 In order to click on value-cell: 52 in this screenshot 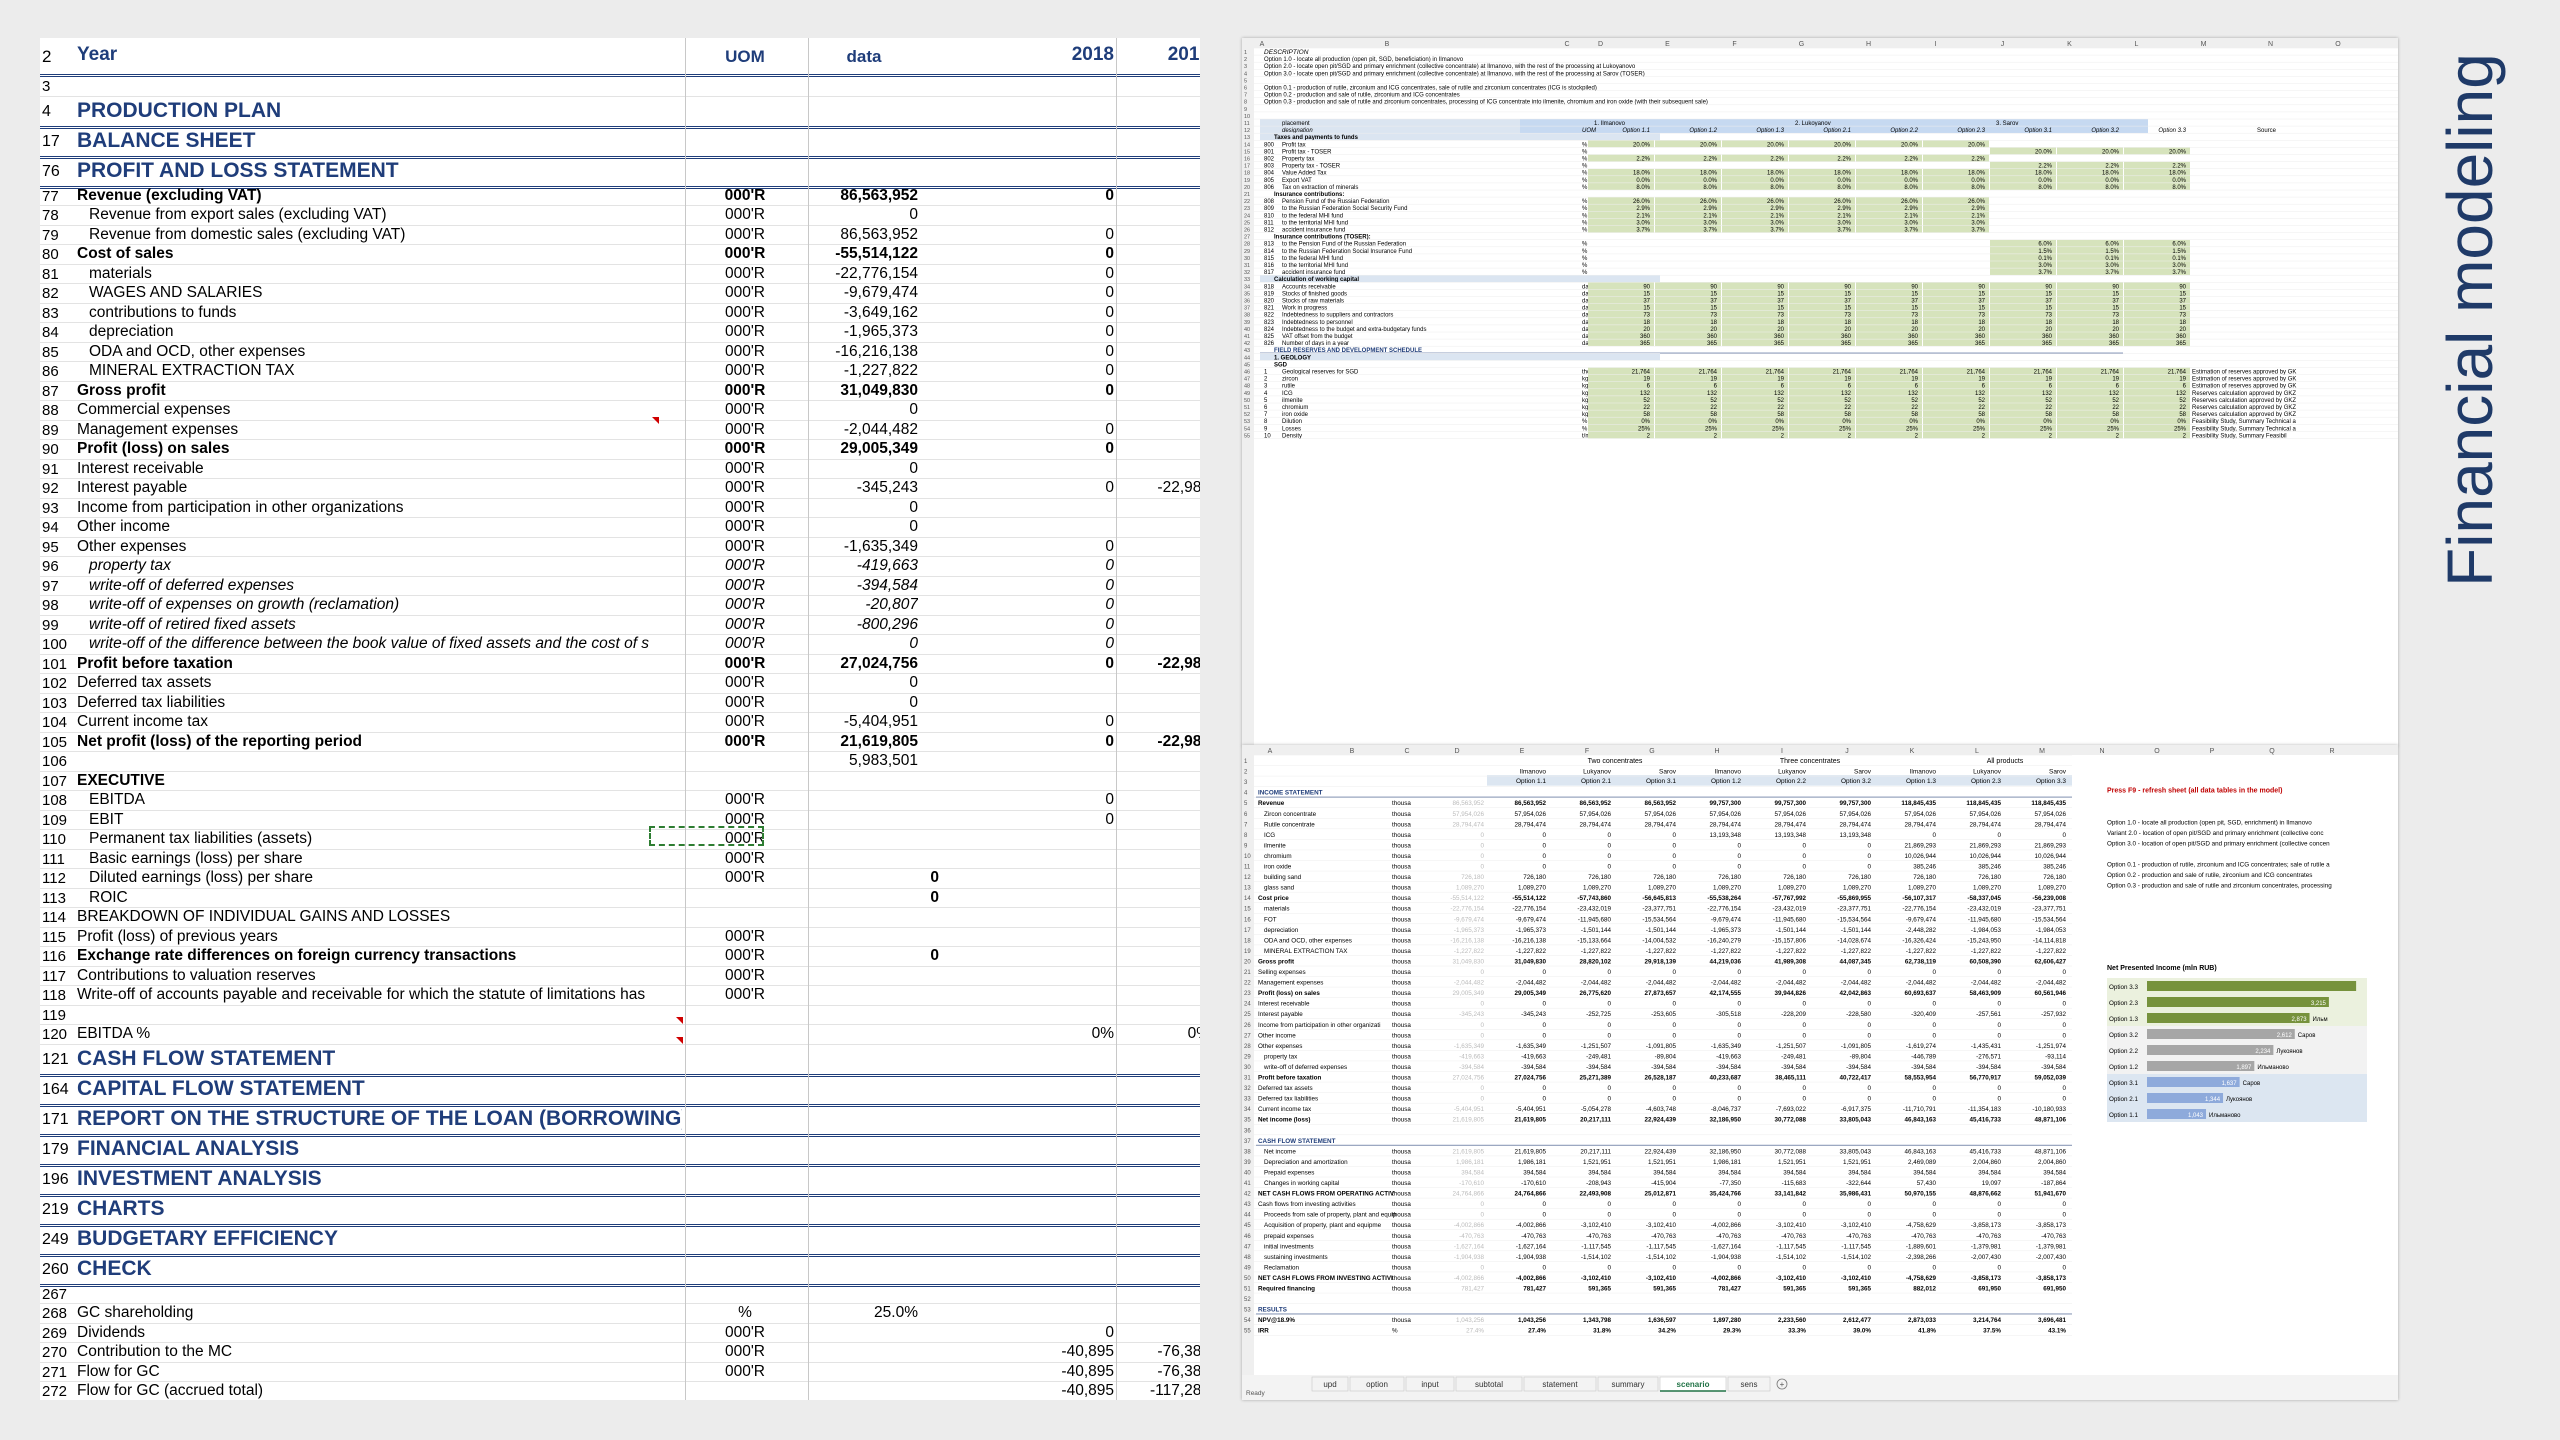, I will do `click(1847, 401)`.